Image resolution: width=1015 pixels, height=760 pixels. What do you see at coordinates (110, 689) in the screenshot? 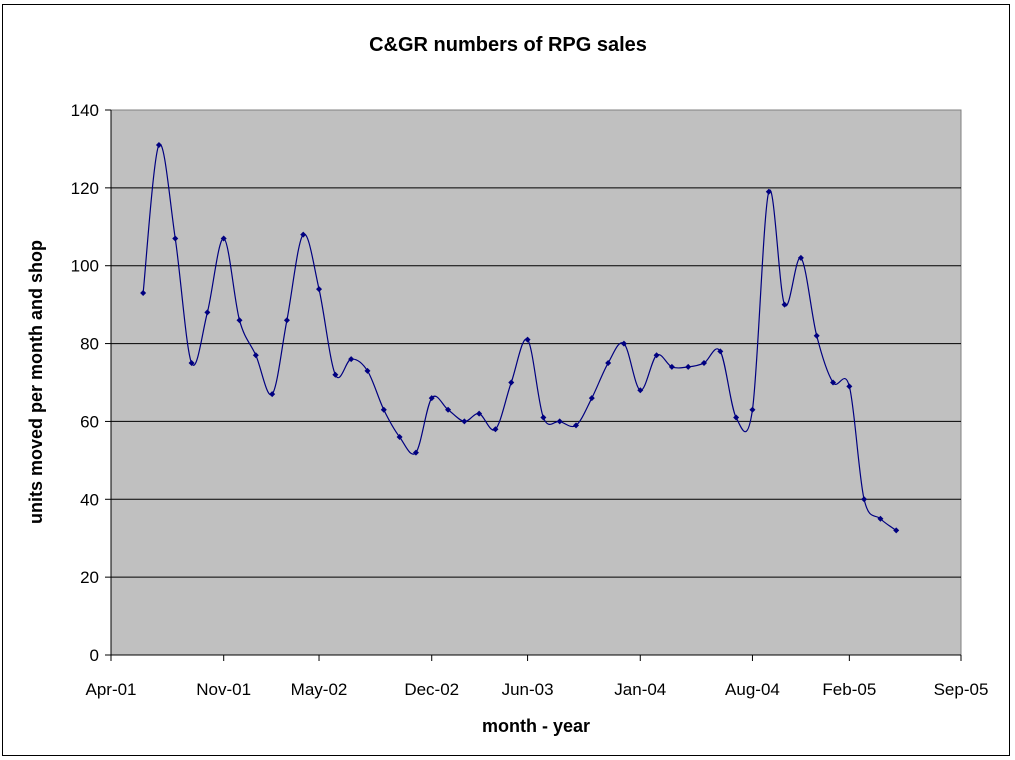
I see `x-tick-label: Apr-01` at bounding box center [110, 689].